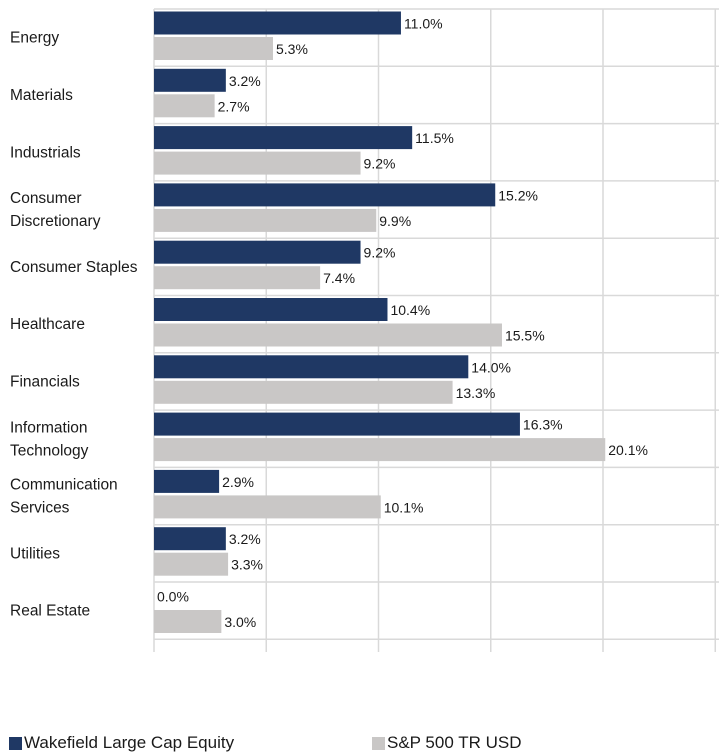  Describe the element at coordinates (173, 597) in the screenshot. I see `value-label-wakefield: 0.0%` at that location.